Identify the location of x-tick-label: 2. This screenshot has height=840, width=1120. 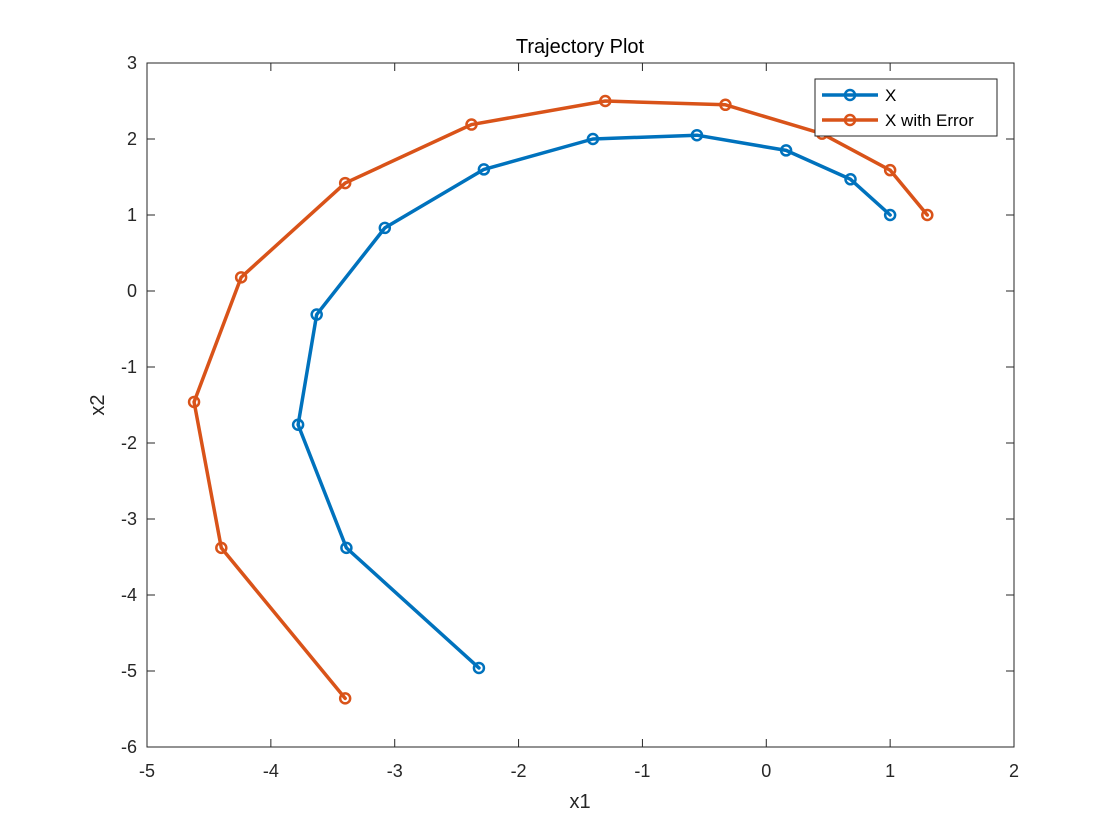
(1014, 771).